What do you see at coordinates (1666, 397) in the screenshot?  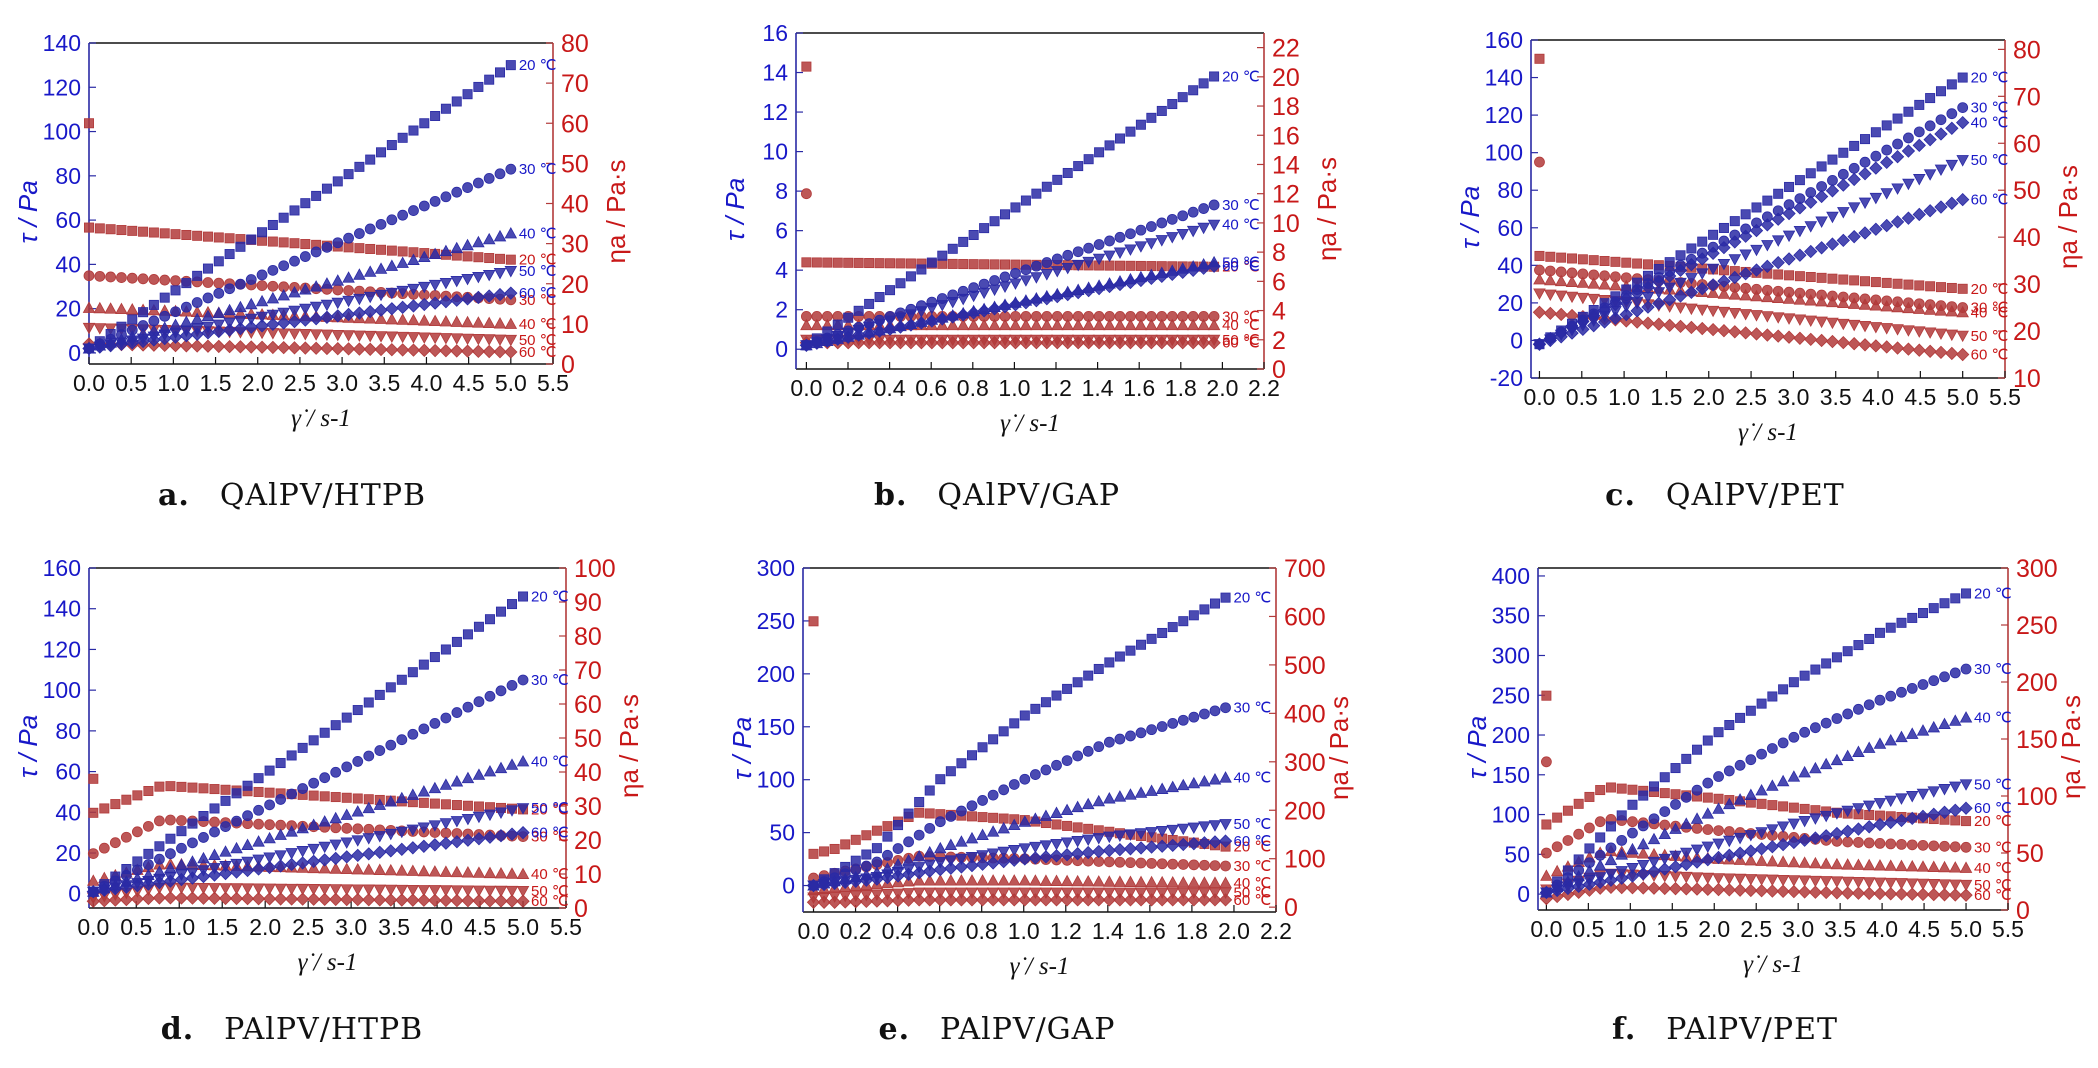 I see `x-tick-label: 1.5` at bounding box center [1666, 397].